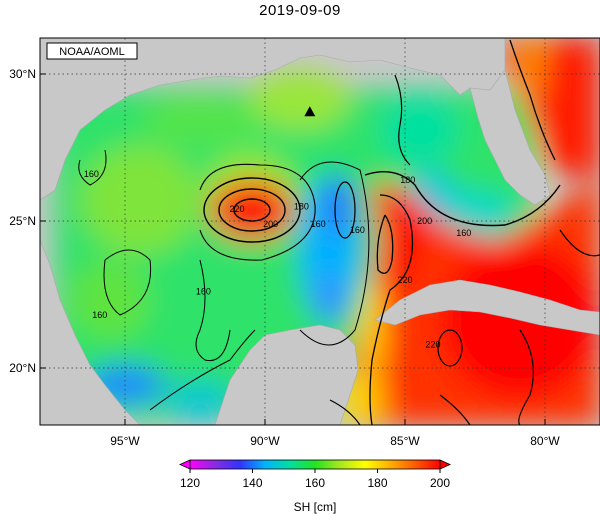  I want to click on colorbar-tick-label: 160, so click(315, 483).